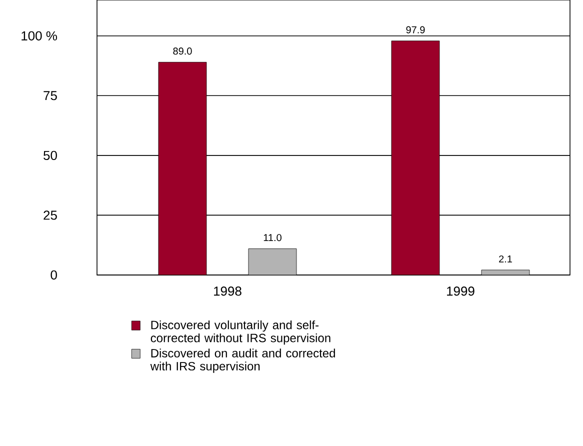 This screenshot has width=583, height=446. I want to click on y-tick-label: 0, so click(53, 275).